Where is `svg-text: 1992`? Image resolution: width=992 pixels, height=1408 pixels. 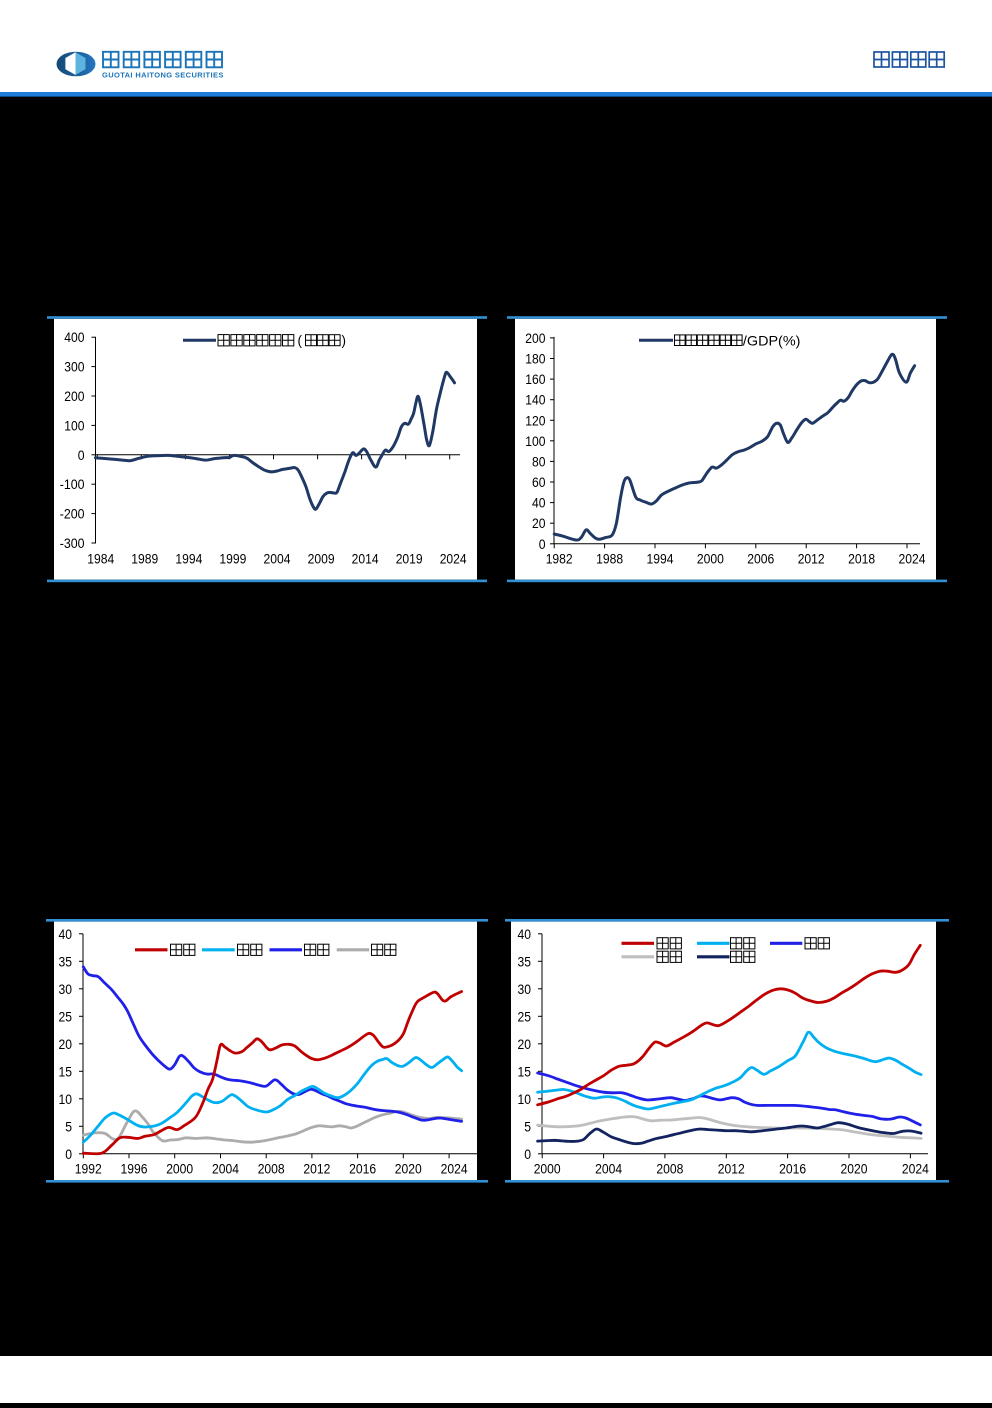
svg-text: 1992 is located at coordinates (88, 1169).